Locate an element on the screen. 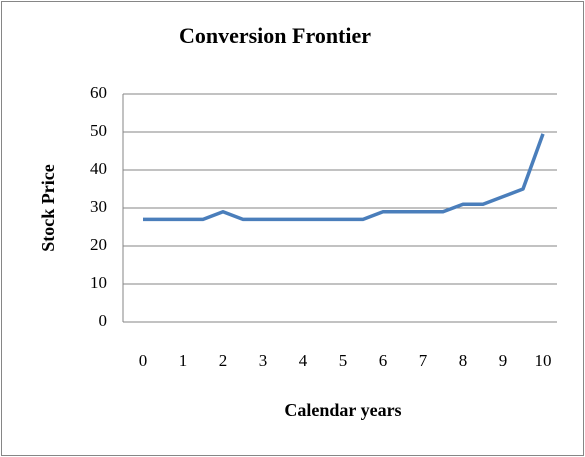  x-tick-label: 5 is located at coordinates (343, 360).